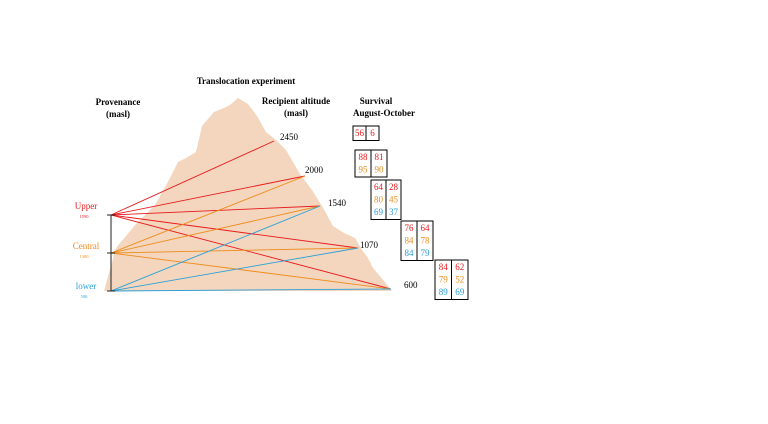 This screenshot has height=424, width=768. Describe the element at coordinates (85, 296) in the screenshot. I see `provenance-altitude-lower: 590` at that location.